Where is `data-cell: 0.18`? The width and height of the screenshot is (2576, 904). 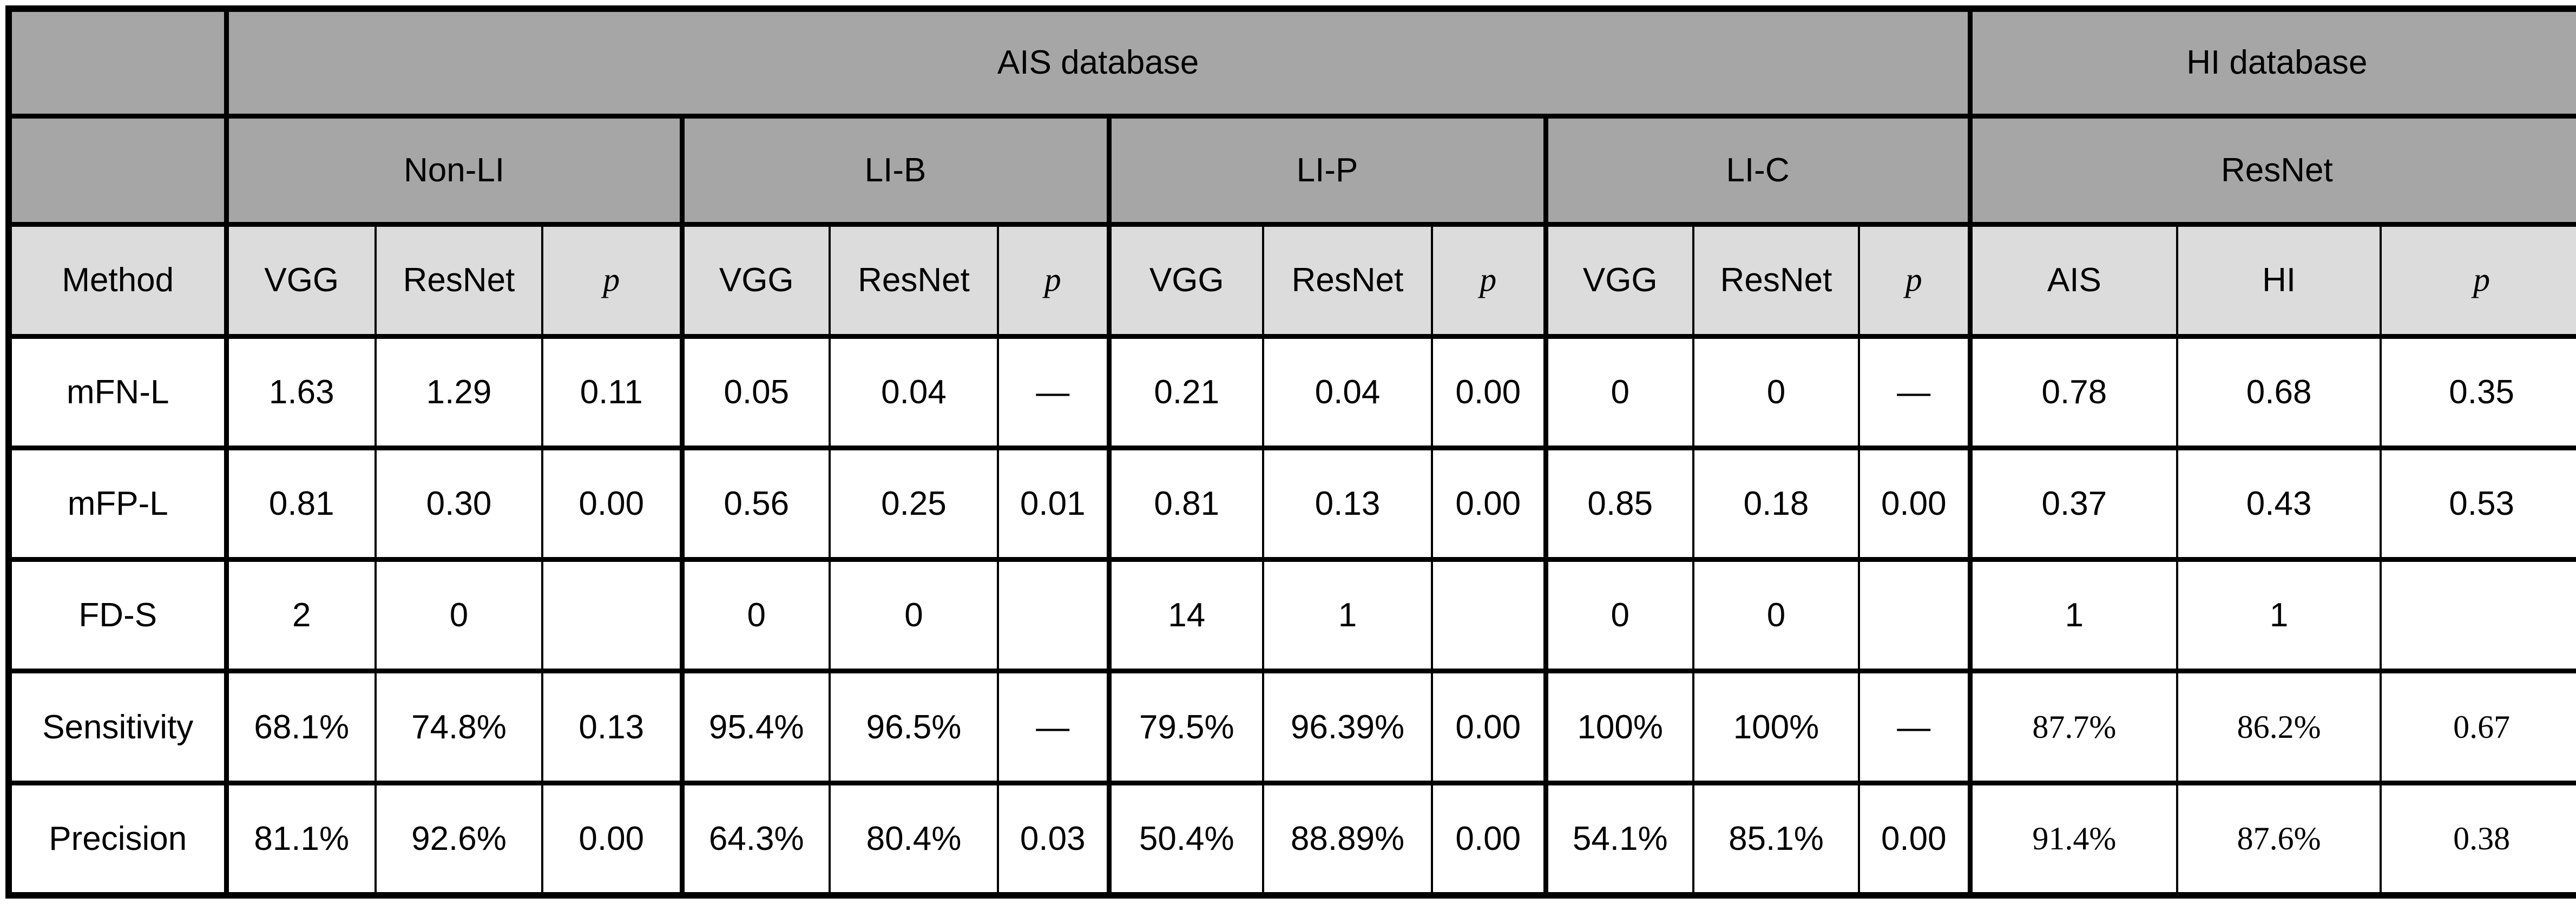
data-cell: 0.18 is located at coordinates (1776, 503).